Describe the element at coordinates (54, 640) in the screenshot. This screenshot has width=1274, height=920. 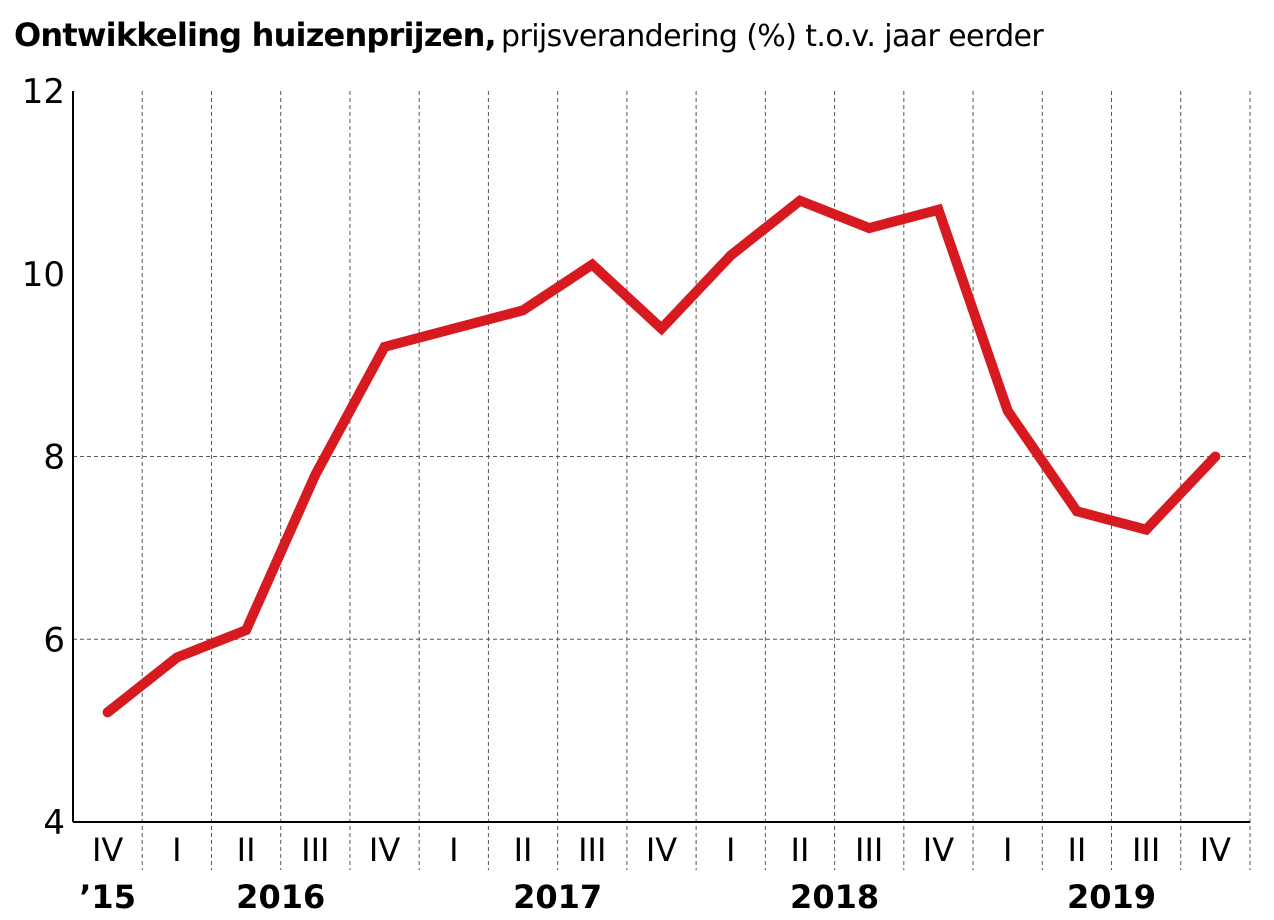
I see `y-tick-label: 6` at that location.